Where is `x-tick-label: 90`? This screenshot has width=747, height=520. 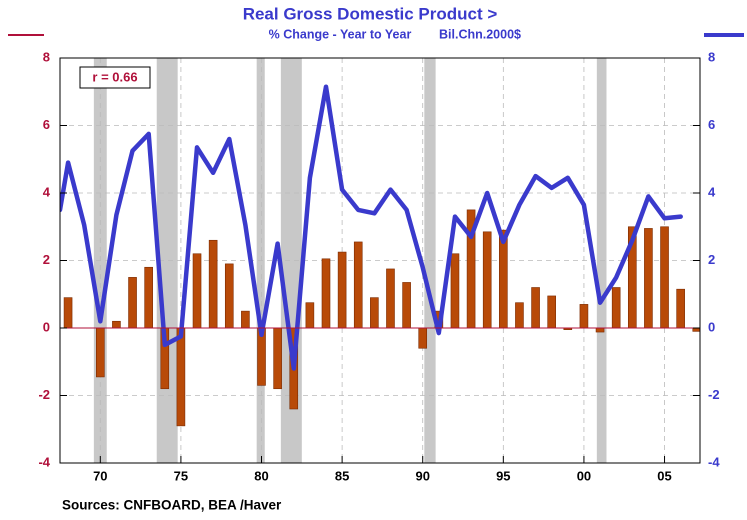 x-tick-label: 90 is located at coordinates (422, 475).